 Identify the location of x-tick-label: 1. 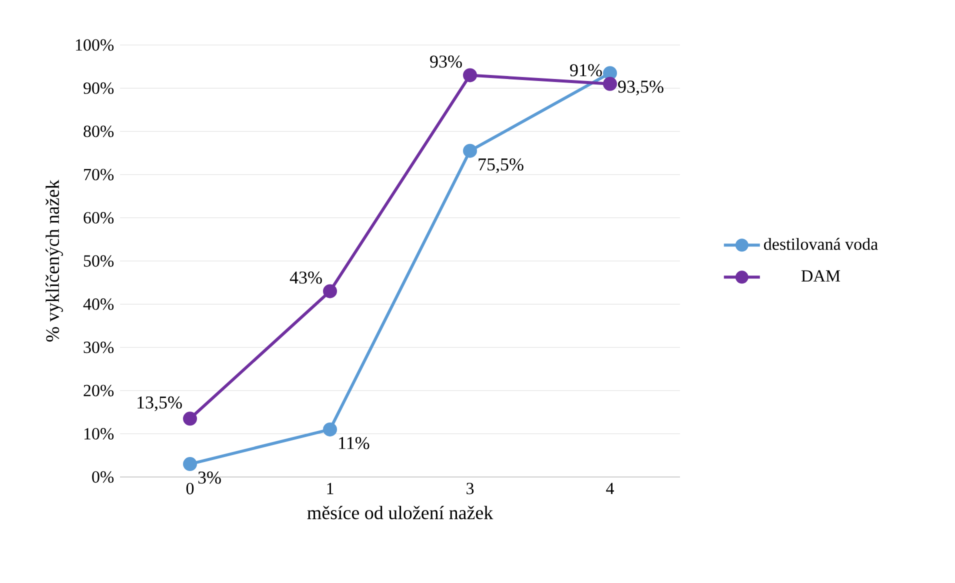
(330, 488).